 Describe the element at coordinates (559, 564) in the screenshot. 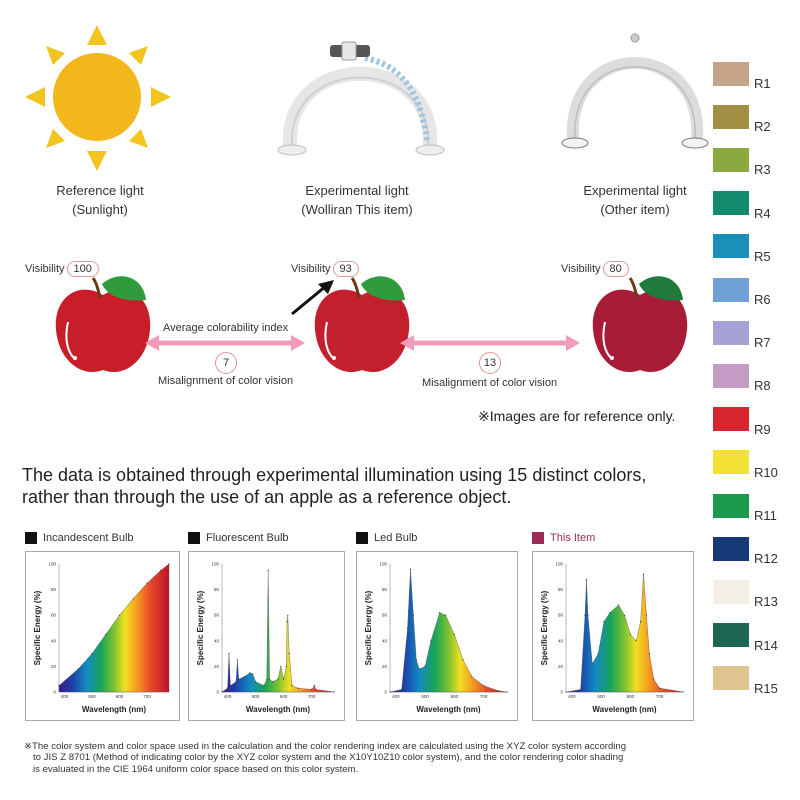

I see `y-tick-label: 100` at that location.